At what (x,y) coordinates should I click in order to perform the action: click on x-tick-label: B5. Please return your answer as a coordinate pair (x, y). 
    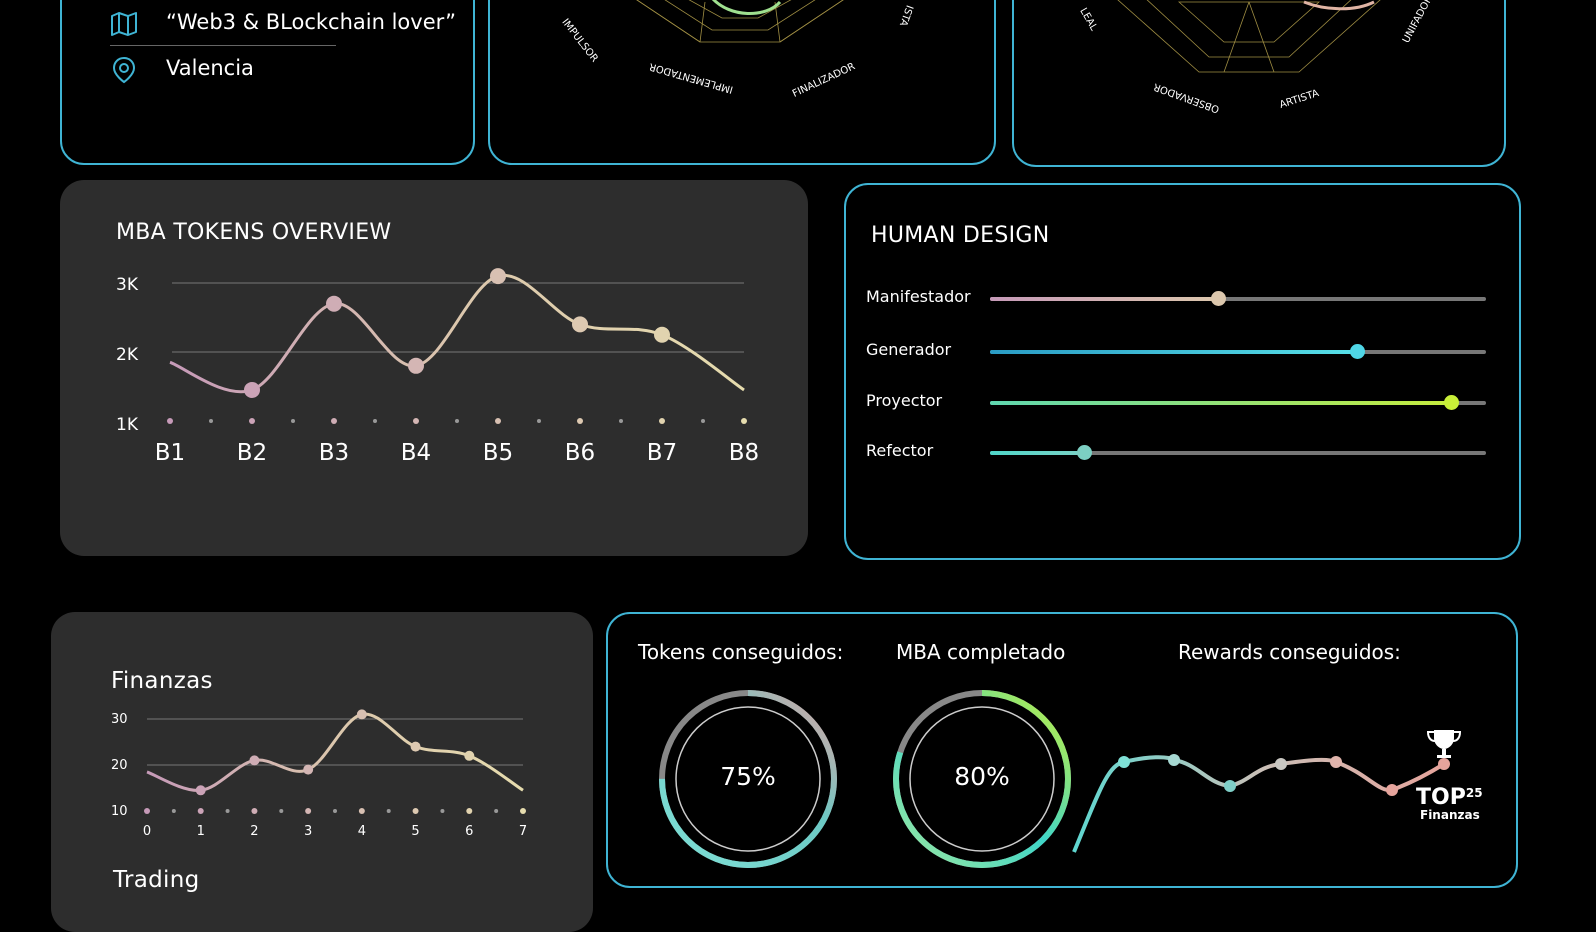
    Looking at the image, I should click on (498, 453).